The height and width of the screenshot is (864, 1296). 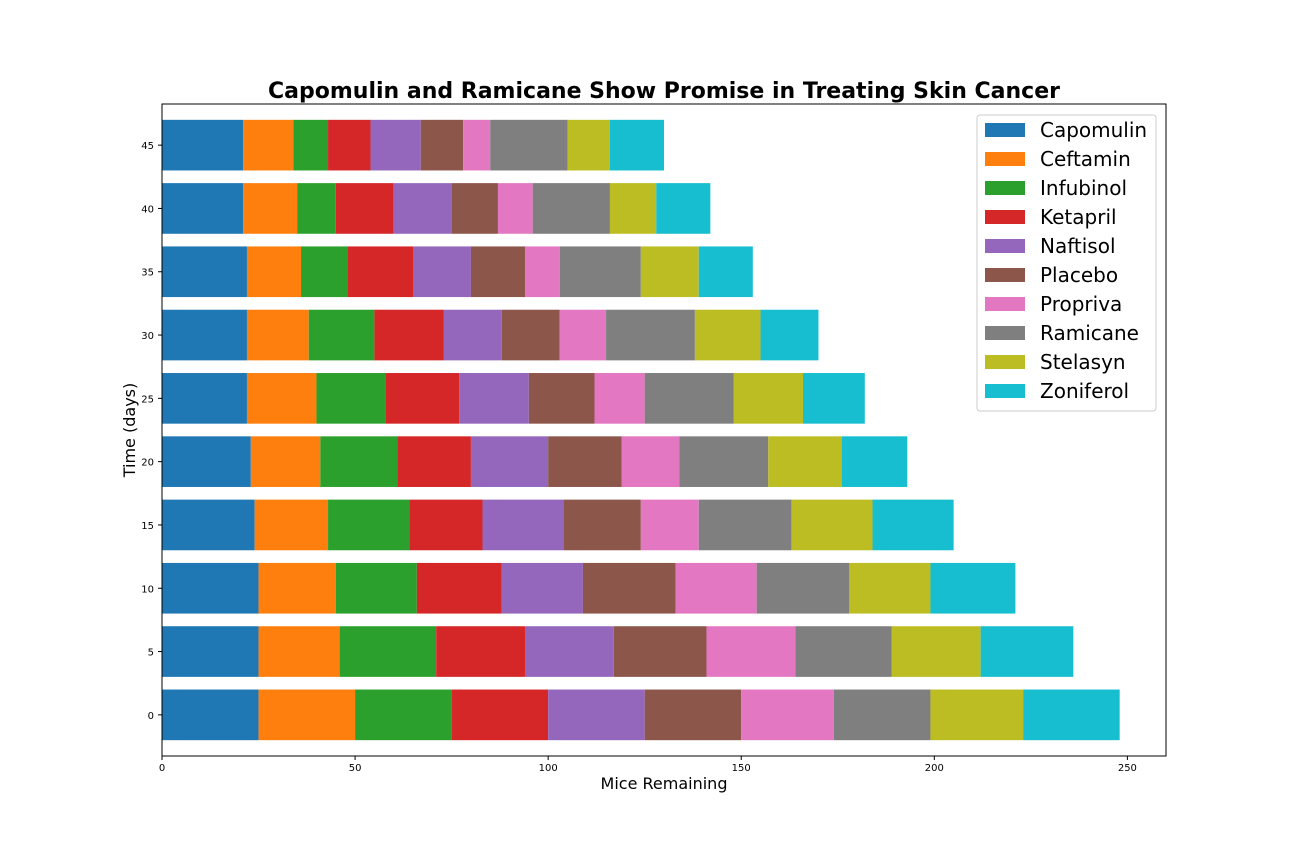 I want to click on y-tick-label: 10, so click(x=147, y=589).